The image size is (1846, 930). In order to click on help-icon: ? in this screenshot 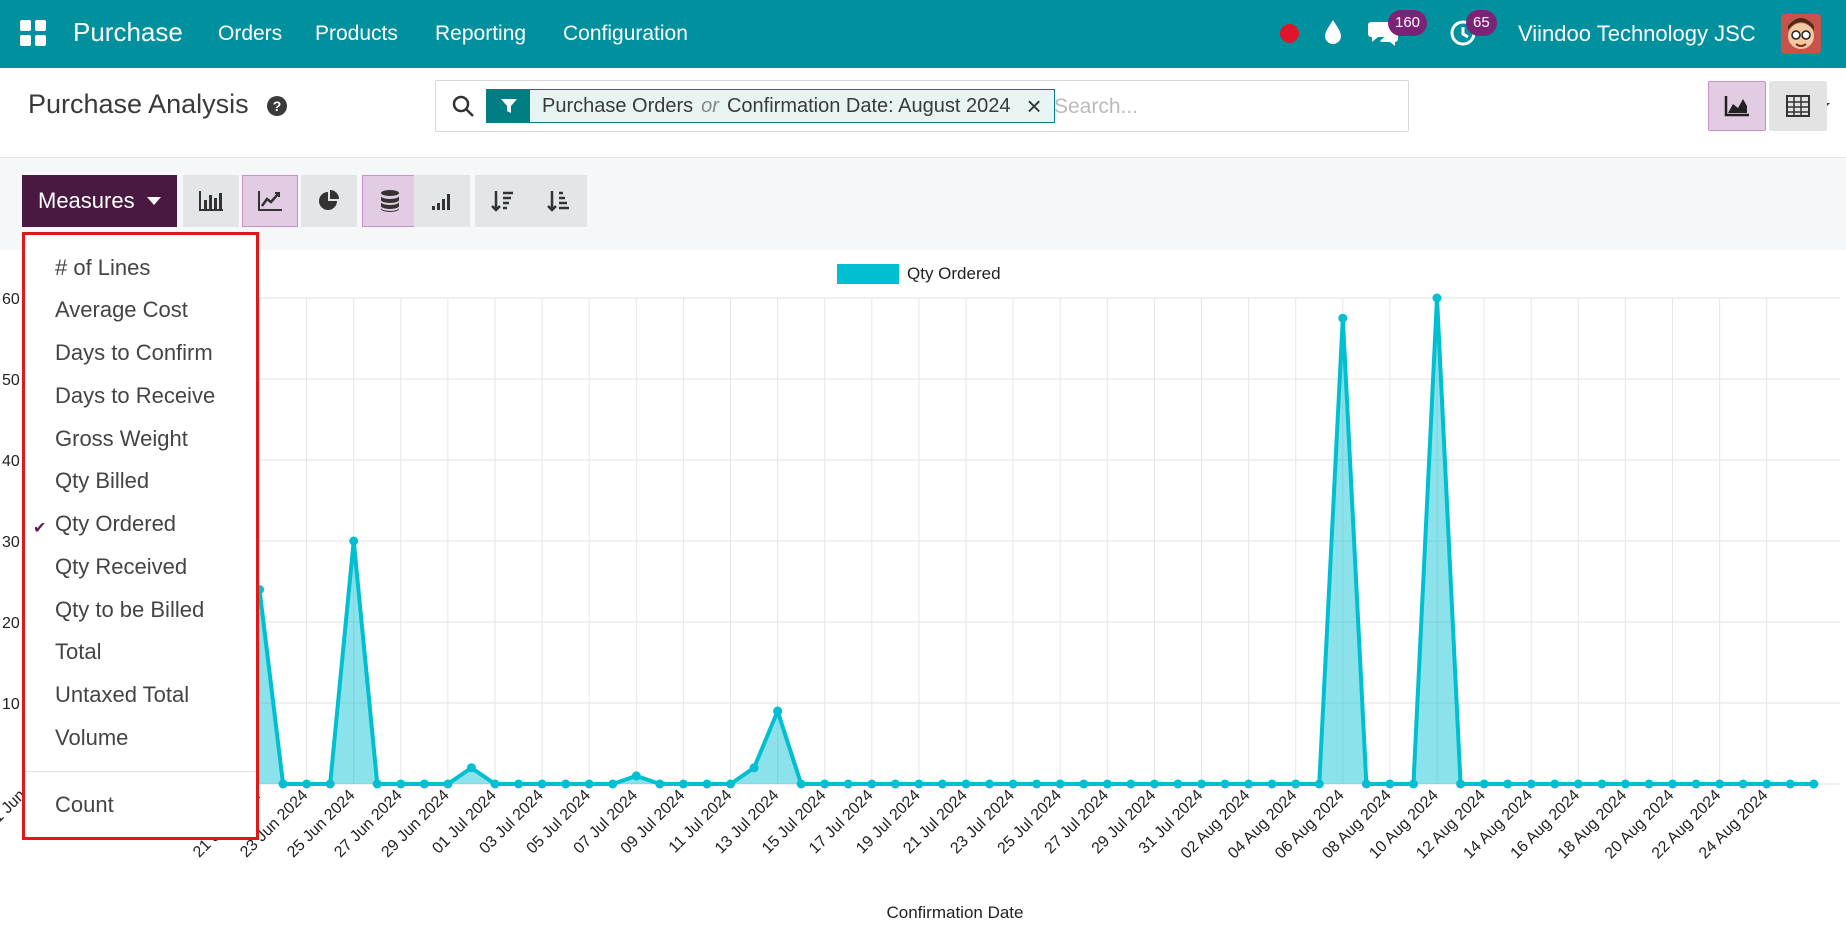, I will do `click(277, 106)`.